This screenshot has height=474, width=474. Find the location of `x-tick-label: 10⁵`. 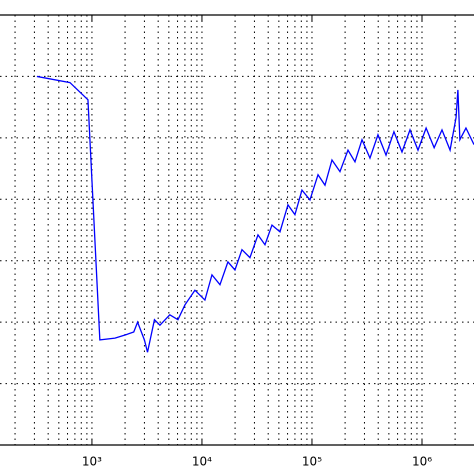

x-tick-label: 10⁵ is located at coordinates (312, 462).